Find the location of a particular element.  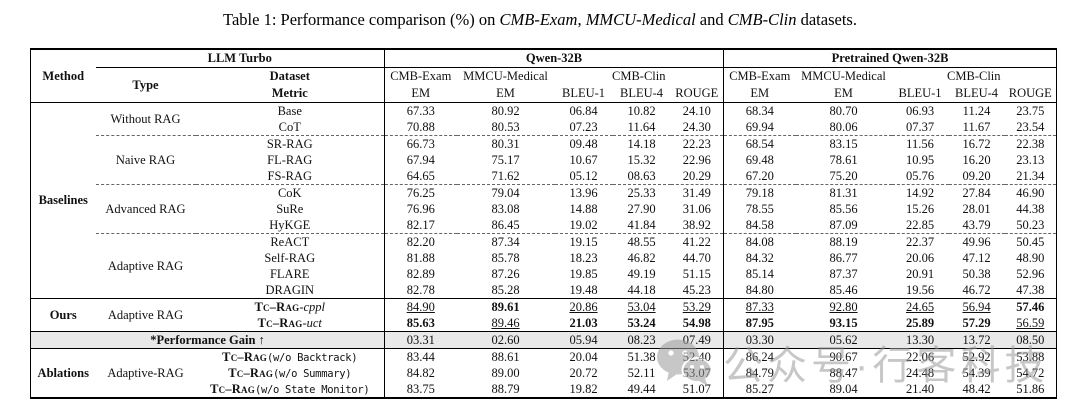

metric-value: 23.13 is located at coordinates (1030, 159).